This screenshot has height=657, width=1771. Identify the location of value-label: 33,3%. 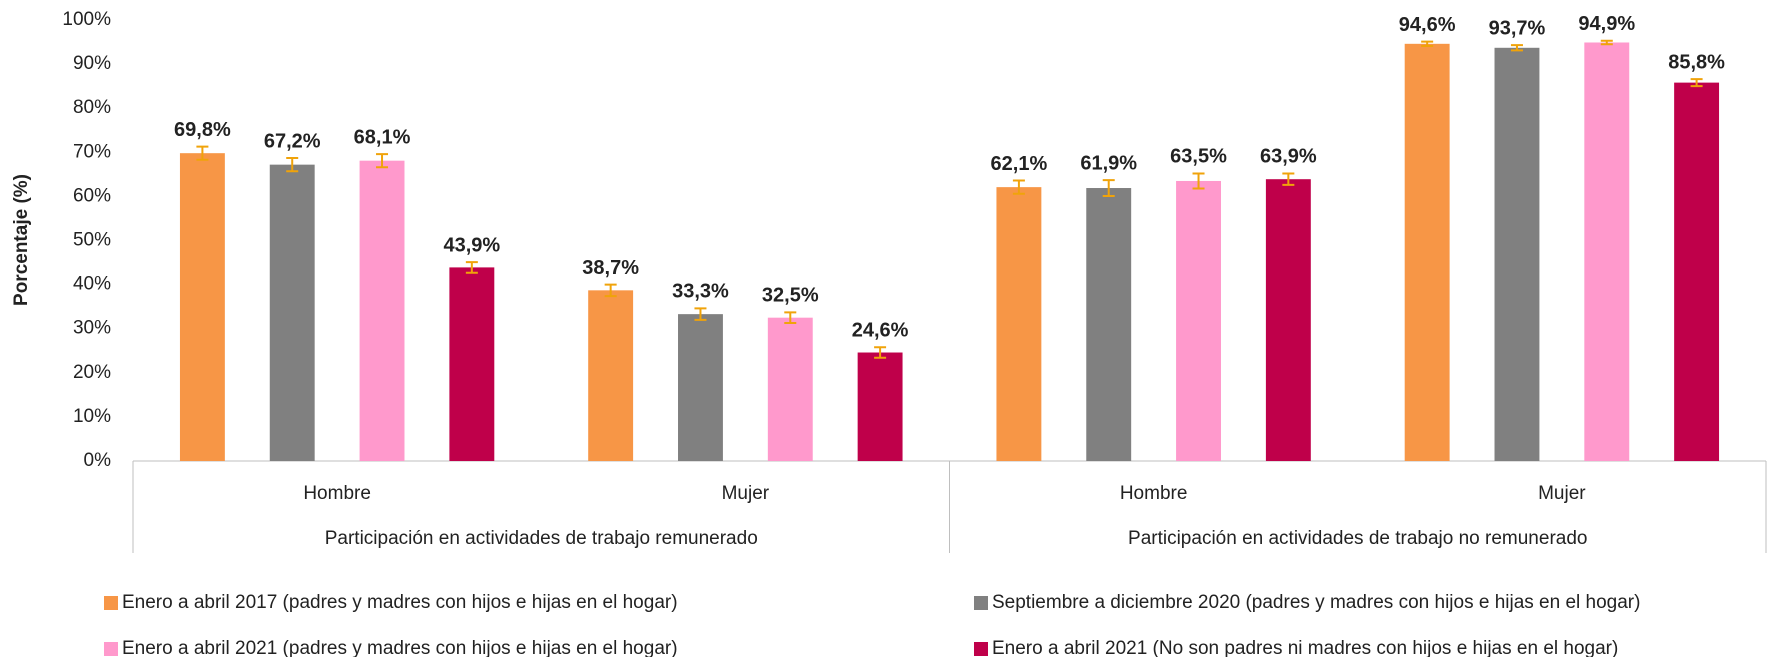
(700, 292).